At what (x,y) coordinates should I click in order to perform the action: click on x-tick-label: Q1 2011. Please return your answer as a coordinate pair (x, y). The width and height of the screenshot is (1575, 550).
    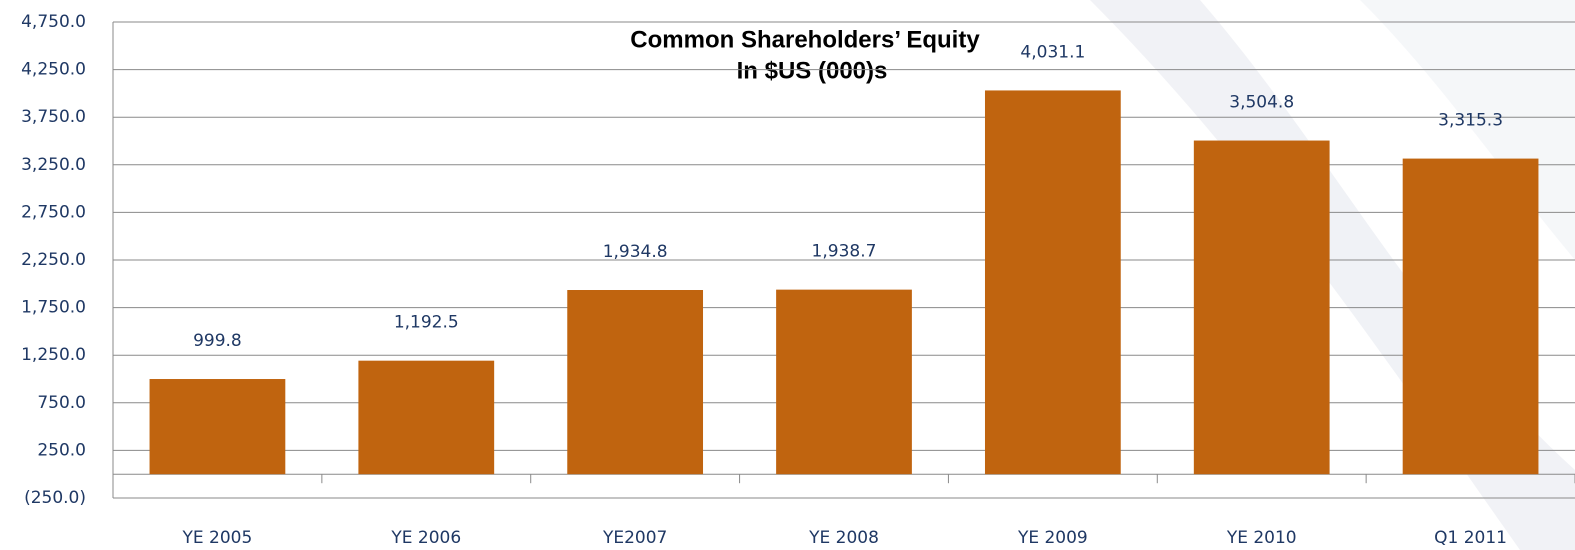
    Looking at the image, I should click on (1470, 538).